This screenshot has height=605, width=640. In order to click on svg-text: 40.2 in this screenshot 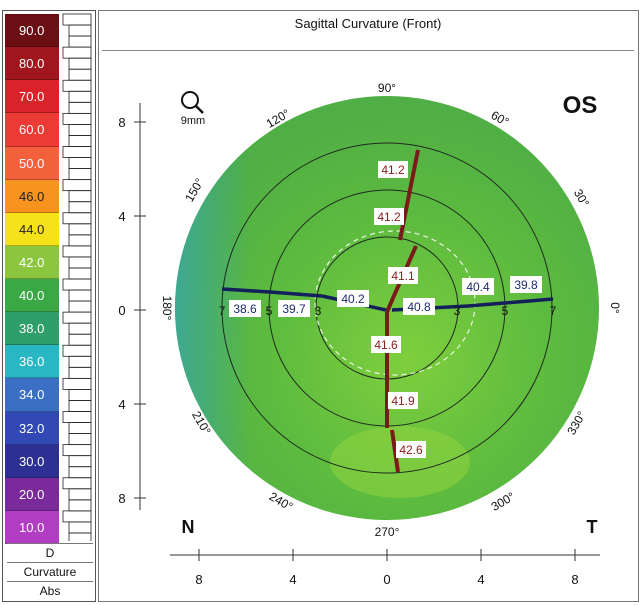, I will do `click(353, 299)`.